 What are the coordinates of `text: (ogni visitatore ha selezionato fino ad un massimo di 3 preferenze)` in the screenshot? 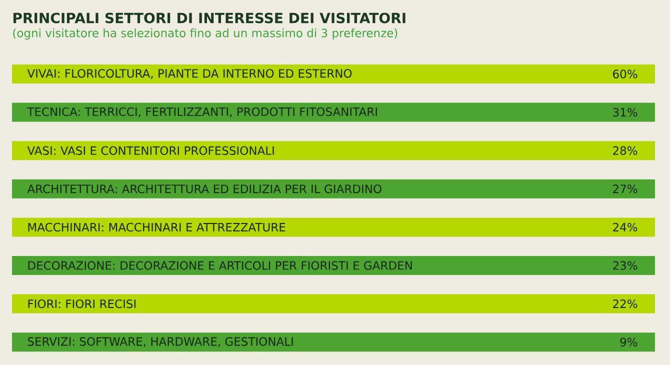 It's located at (205, 34).